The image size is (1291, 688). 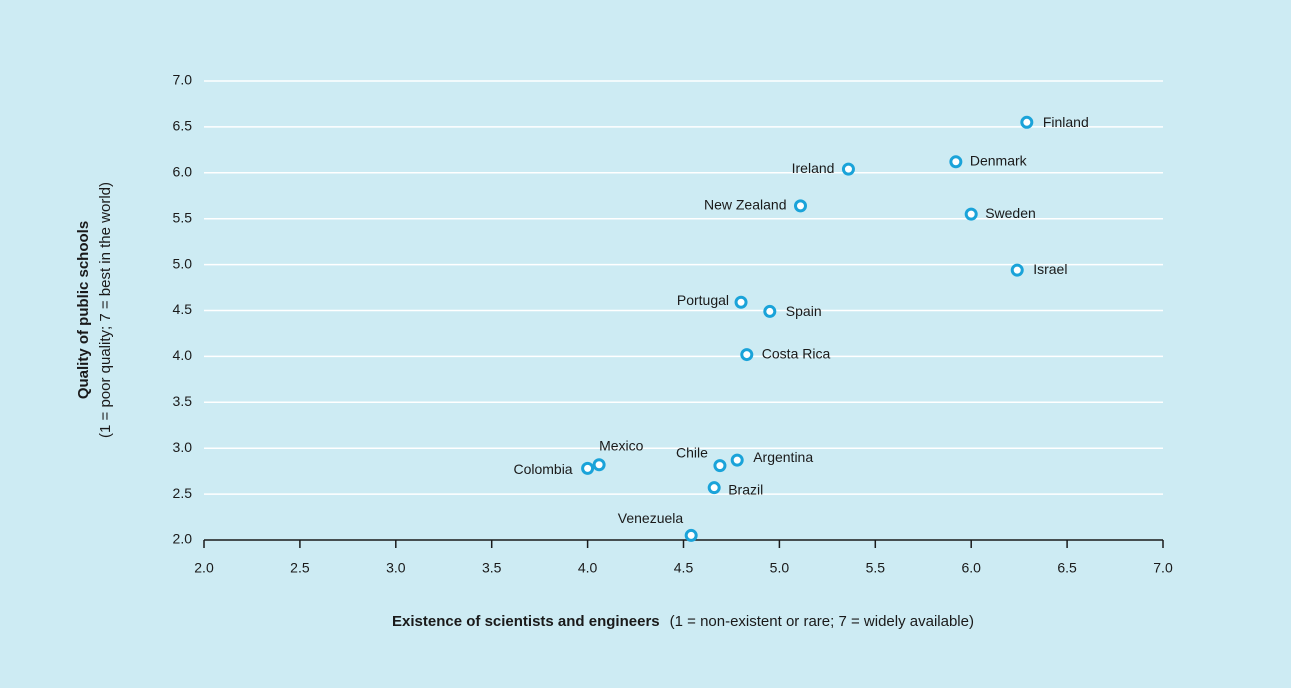 What do you see at coordinates (396, 568) in the screenshot?
I see `x-tick-label: 3.0` at bounding box center [396, 568].